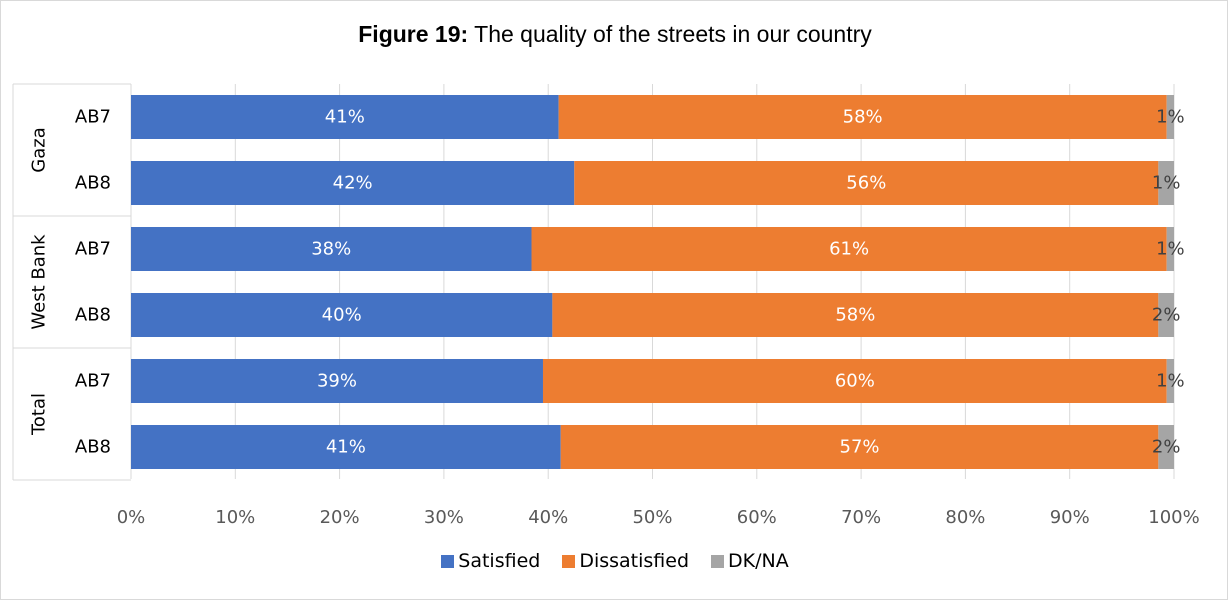  I want to click on chart-legend: Satisfied Dissatisfied DK/NA, so click(614, 561).